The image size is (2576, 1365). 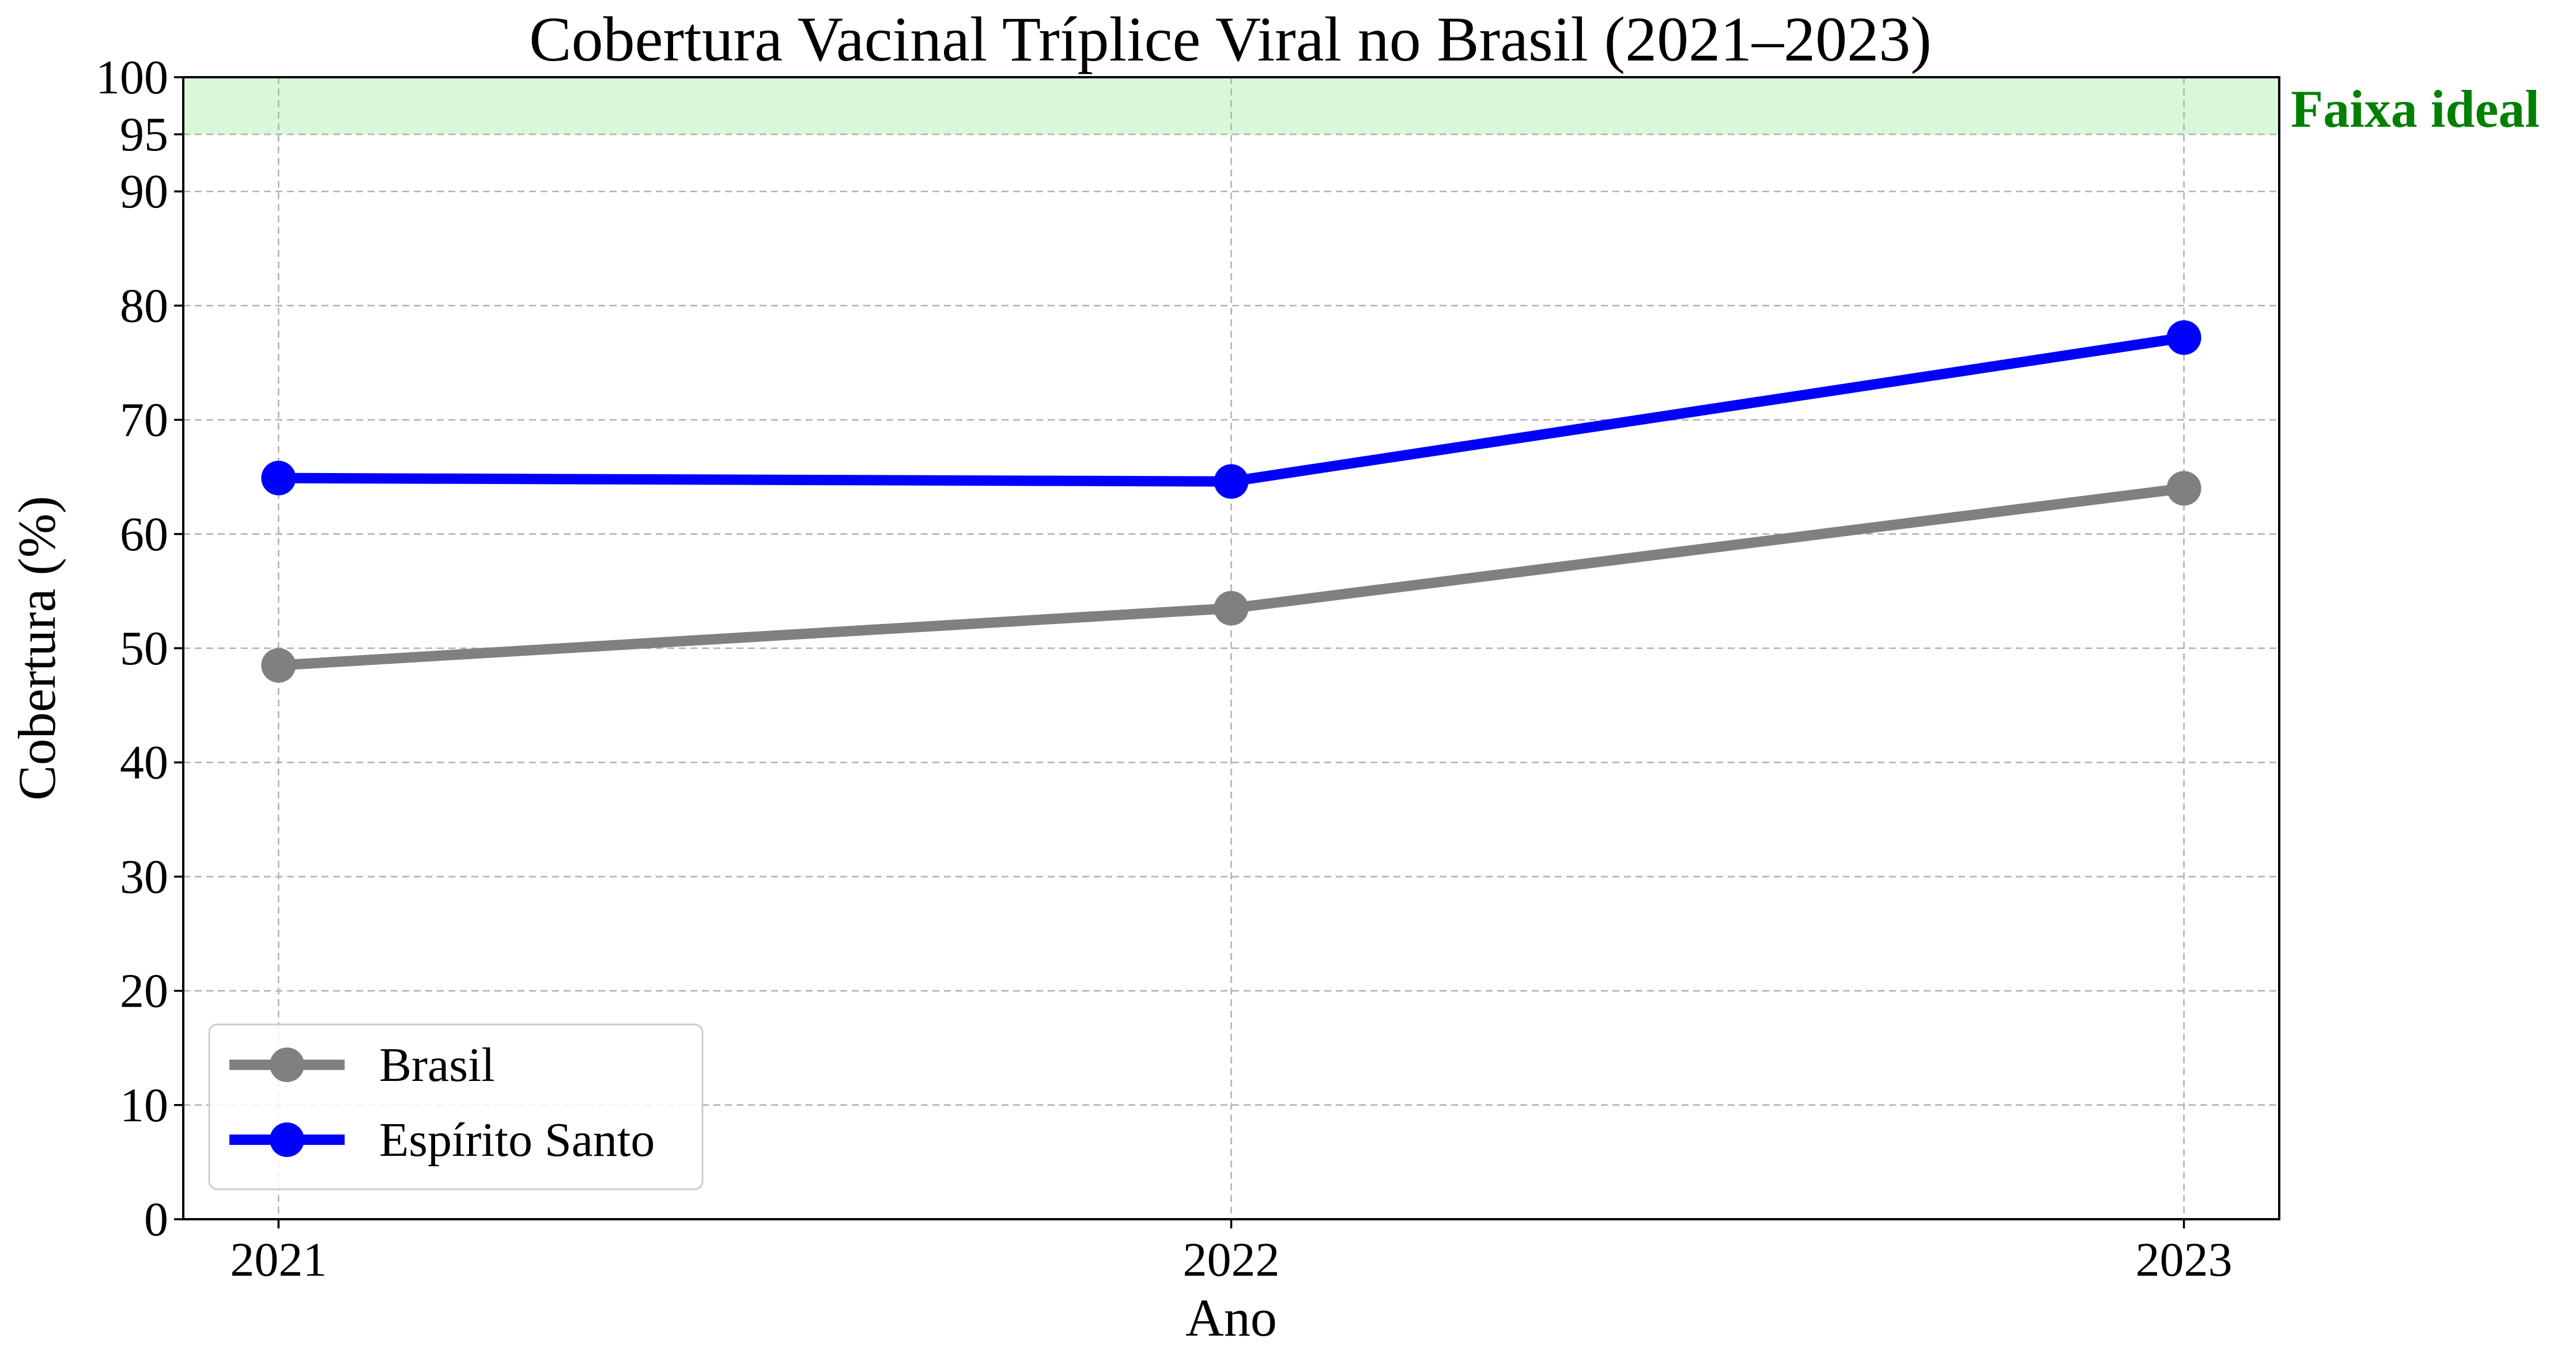 I want to click on legend-label: Espírito Santo, so click(x=517, y=1140).